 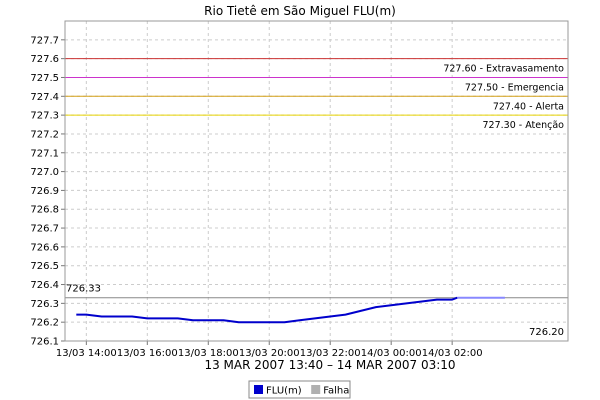 What do you see at coordinates (44, 59) in the screenshot?
I see `y-tick-label: 727.6` at bounding box center [44, 59].